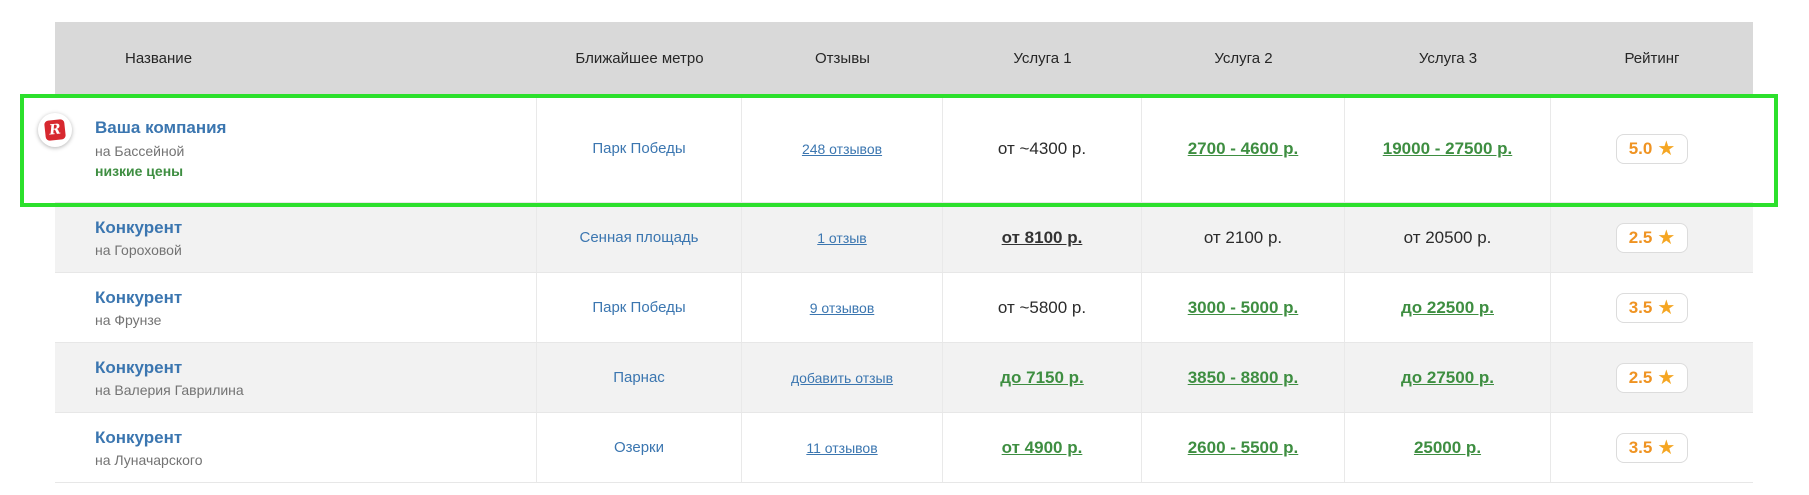 Image resolution: width=1809 pixels, height=495 pixels. Describe the element at coordinates (842, 58) in the screenshot. I see `column-header-reviews: Отзывы` at that location.